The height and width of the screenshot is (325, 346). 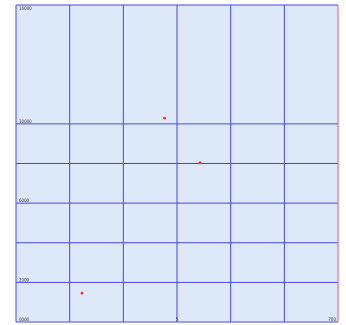 I want to click on y-tick-label-1: 16000, so click(x=25, y=8).